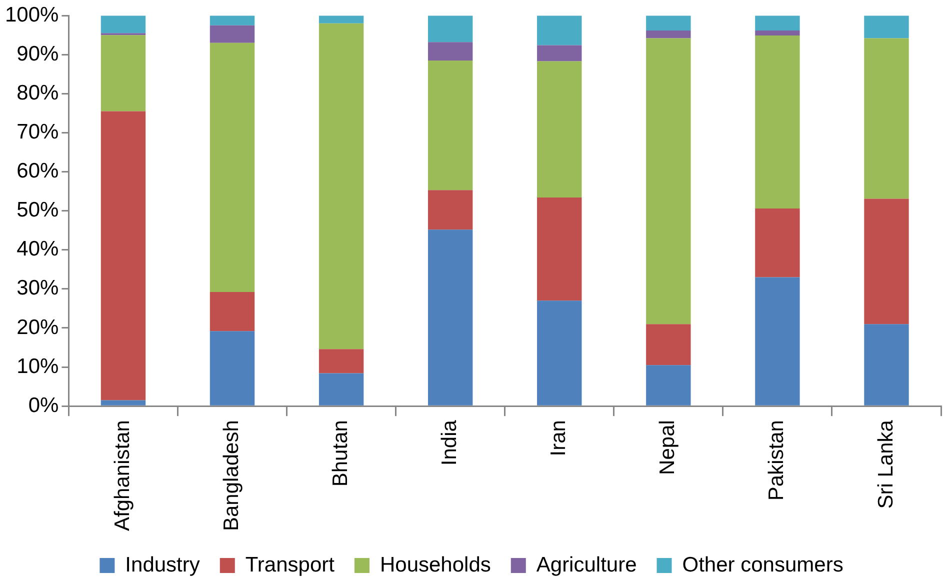  Describe the element at coordinates (340, 453) in the screenshot. I see `x-tick-label: Bhutan` at that location.